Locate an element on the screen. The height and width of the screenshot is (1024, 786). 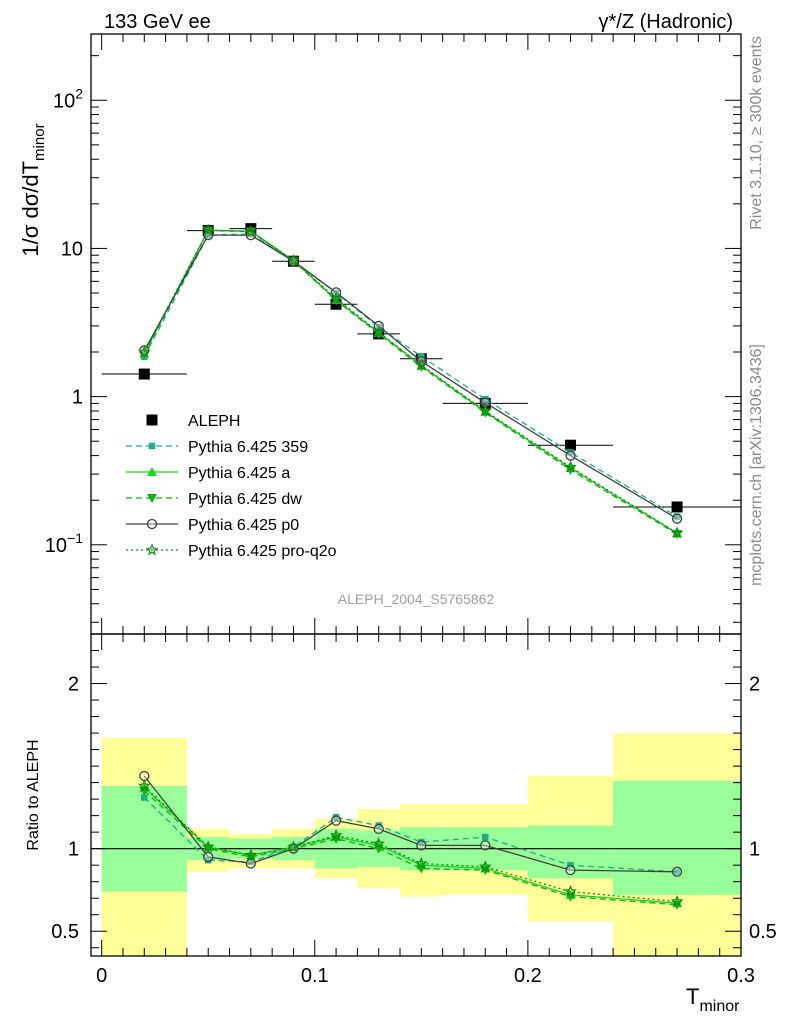
ratio-xlabel-text: T is located at coordinates (692, 996).